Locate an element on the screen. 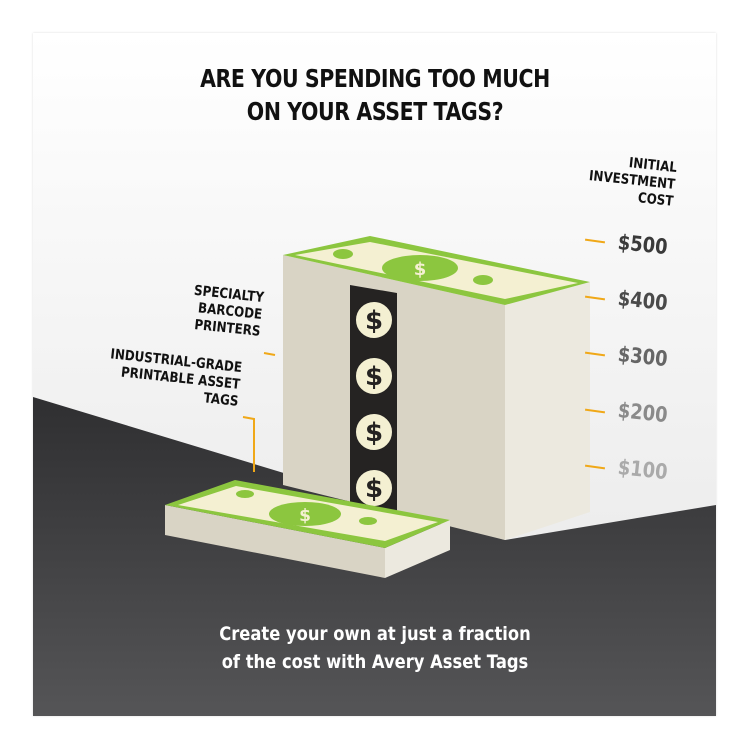 The width and height of the screenshot is (750, 750). axis-label: INITIAL INVESTMENT COST is located at coordinates (626, 180).